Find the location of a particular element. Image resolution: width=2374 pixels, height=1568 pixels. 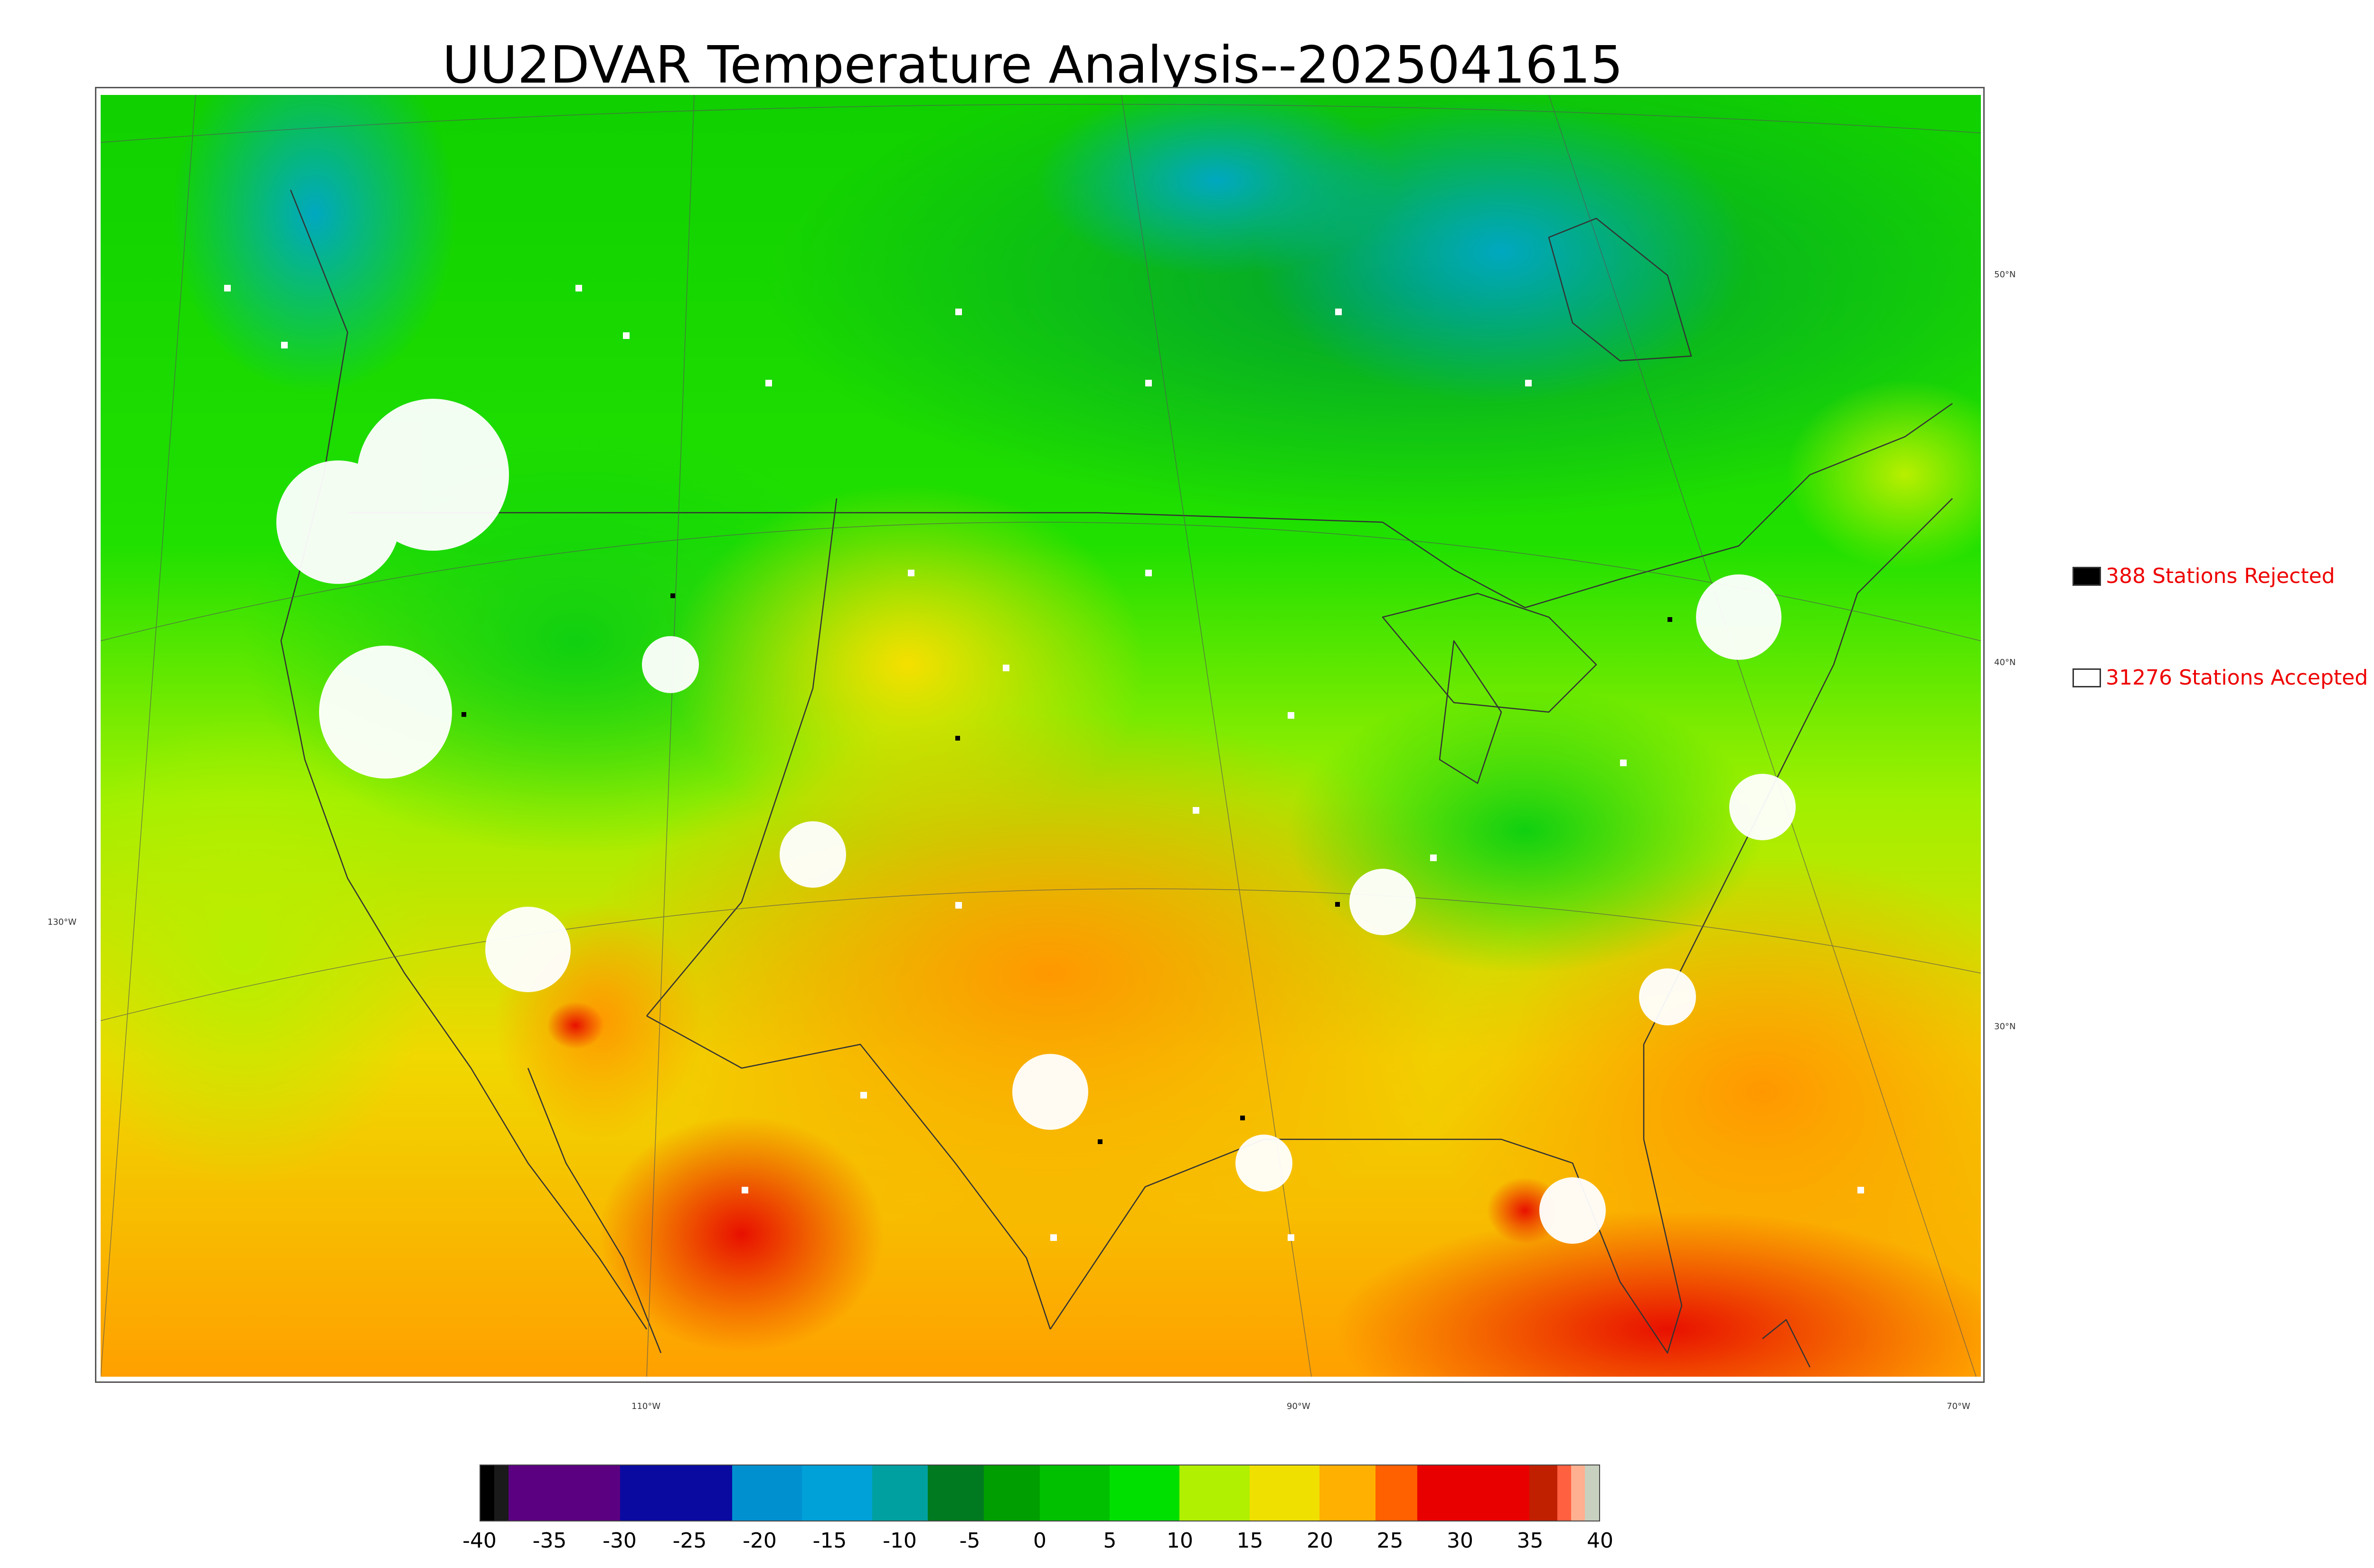

map-title: UU2DVAR Temperature Analysis--2025041615 is located at coordinates (1032, 66).